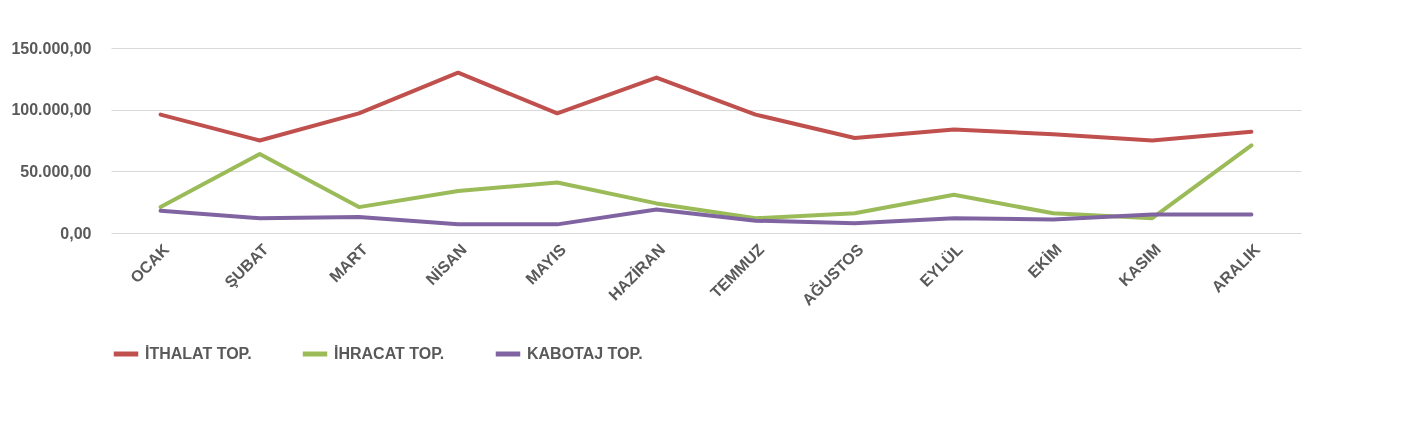 This screenshot has height=438, width=1407. Describe the element at coordinates (198, 353) in the screenshot. I see `legend-label: İTHALAT TOP.` at that location.